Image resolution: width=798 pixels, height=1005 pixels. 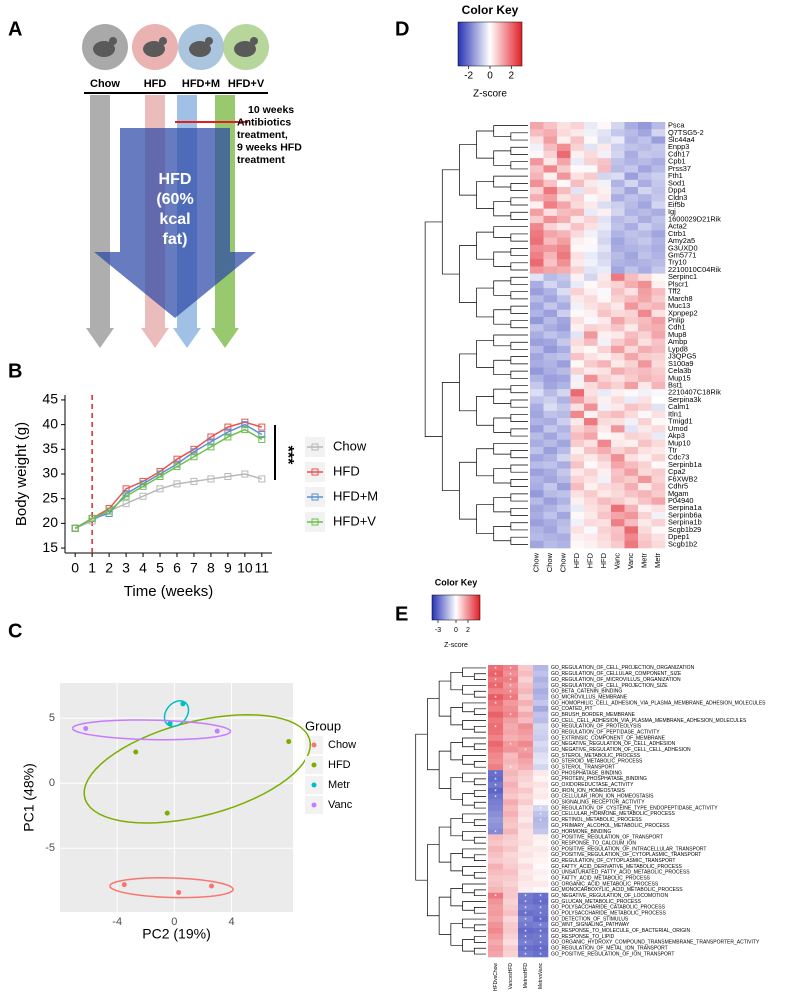 I want to click on row-label: Xpnpep2, so click(x=683, y=312).